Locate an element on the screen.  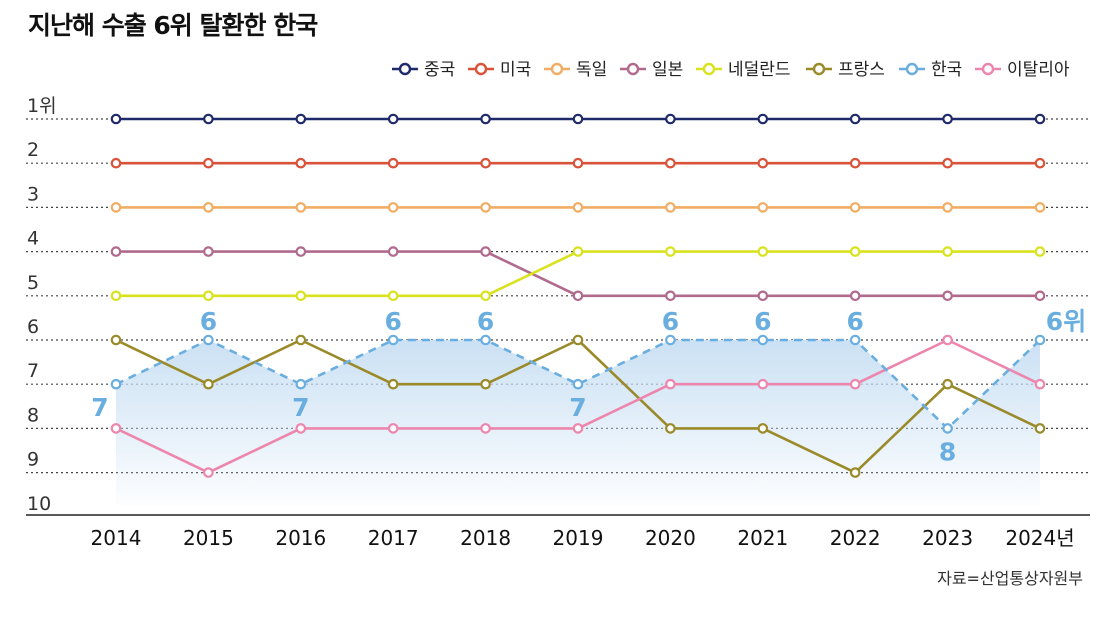
y-tick-label: 6 is located at coordinates (33, 327).